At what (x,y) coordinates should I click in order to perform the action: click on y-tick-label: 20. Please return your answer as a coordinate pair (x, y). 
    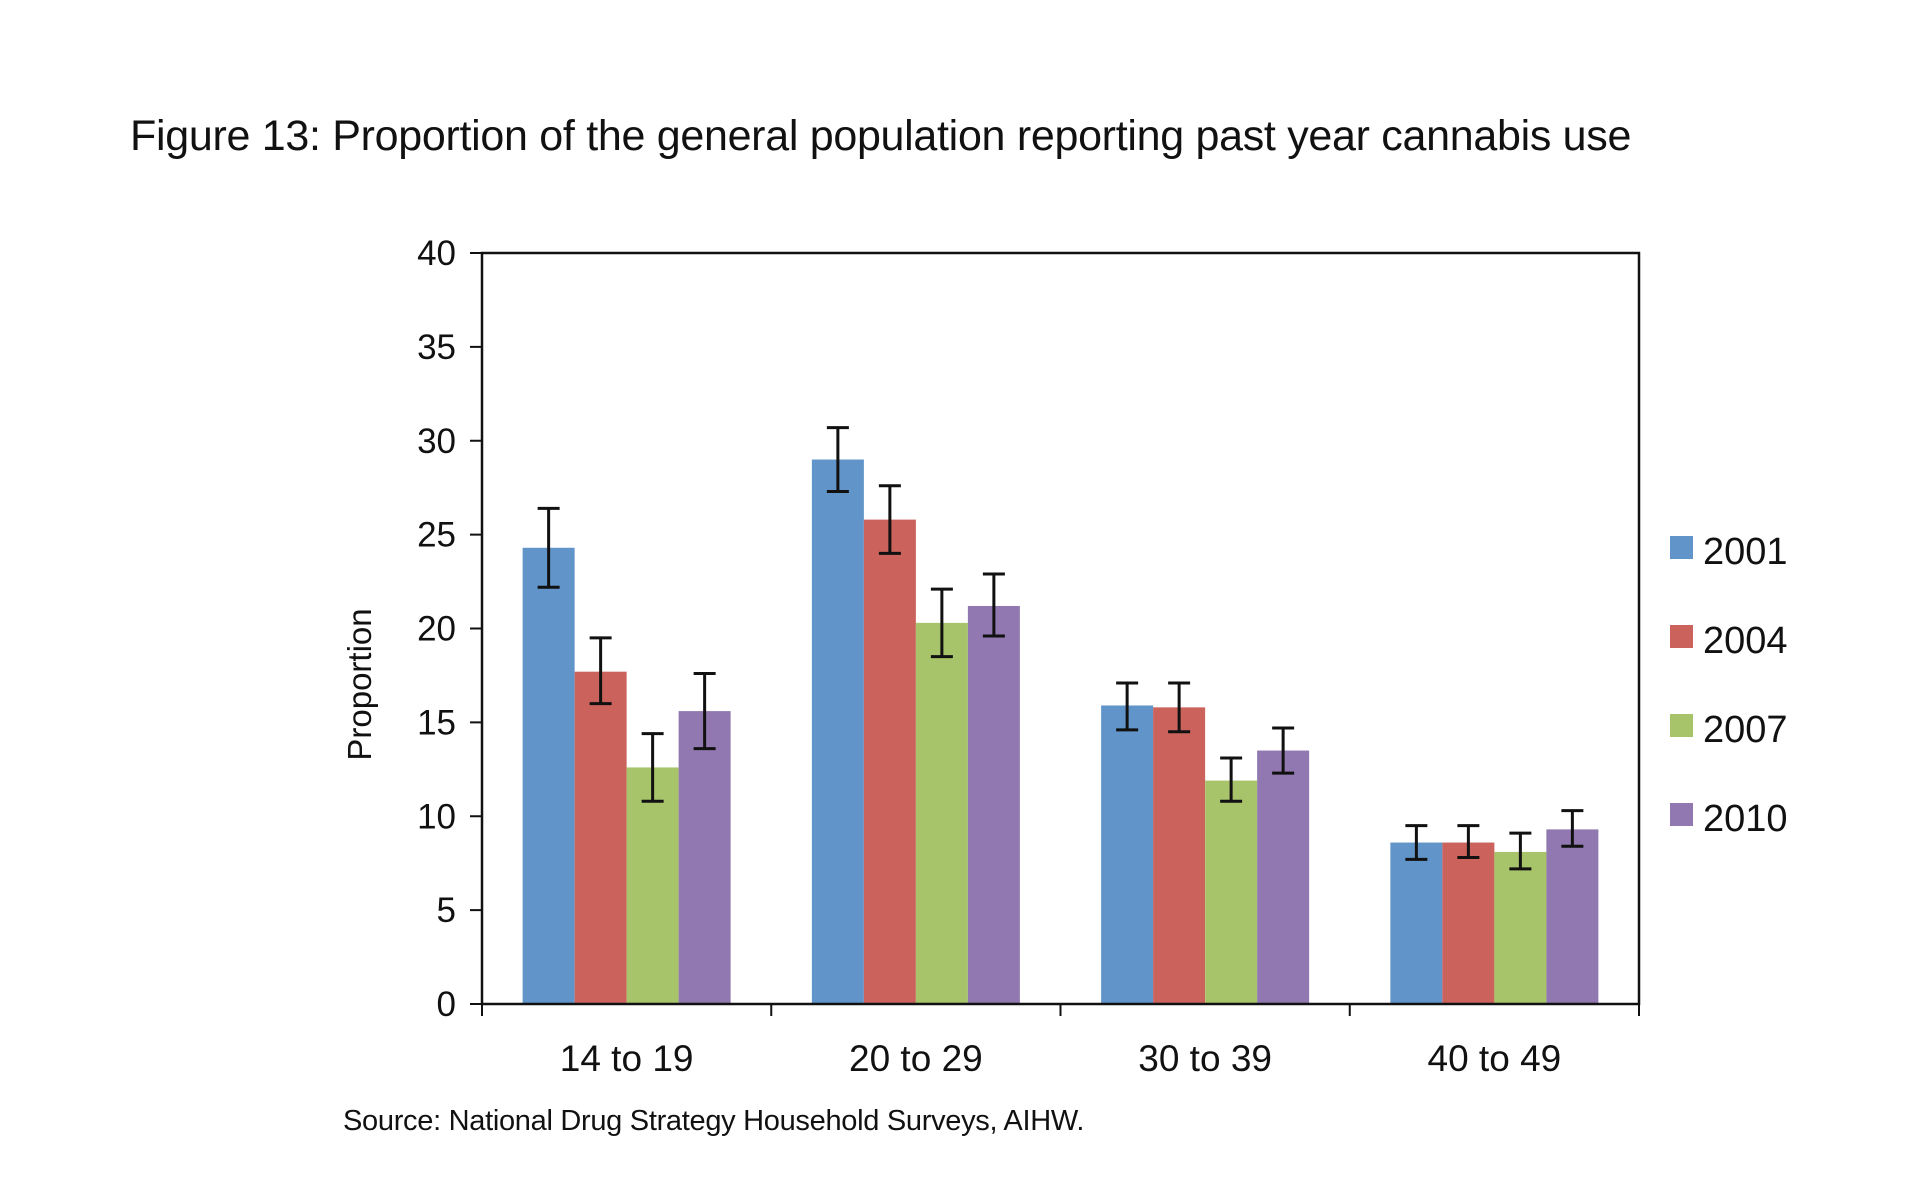
    Looking at the image, I should click on (436, 629).